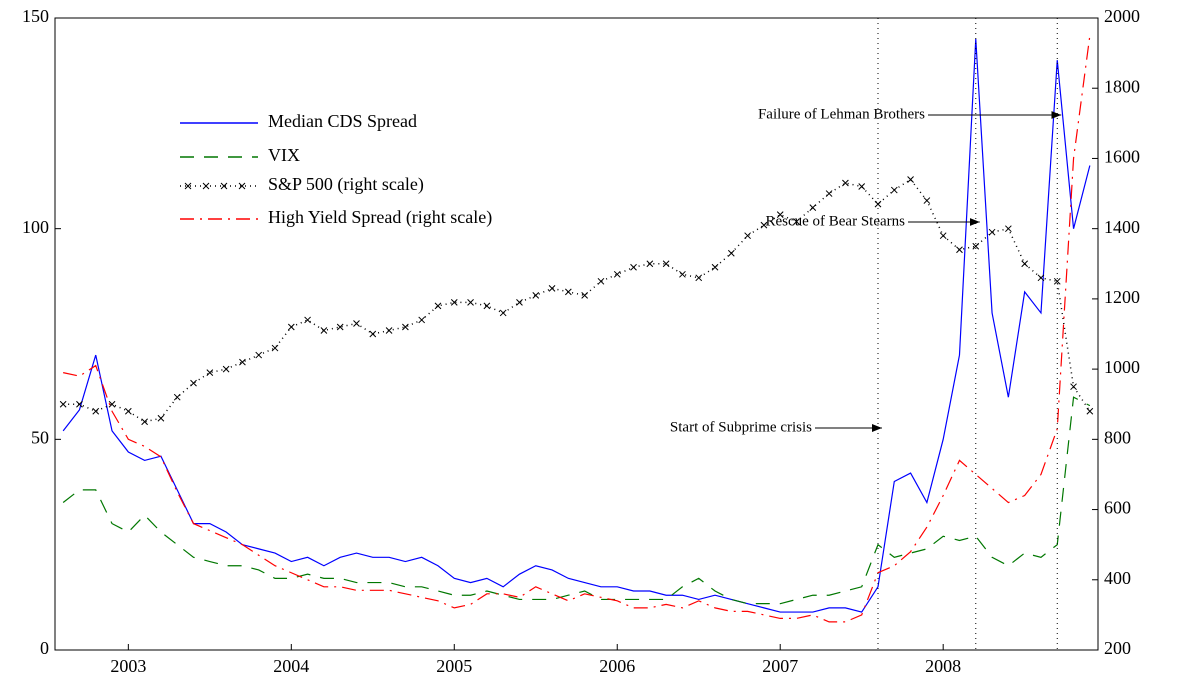 This screenshot has width=1177, height=693. I want to click on annotation: Rescue of Bear Stearns, so click(835, 221).